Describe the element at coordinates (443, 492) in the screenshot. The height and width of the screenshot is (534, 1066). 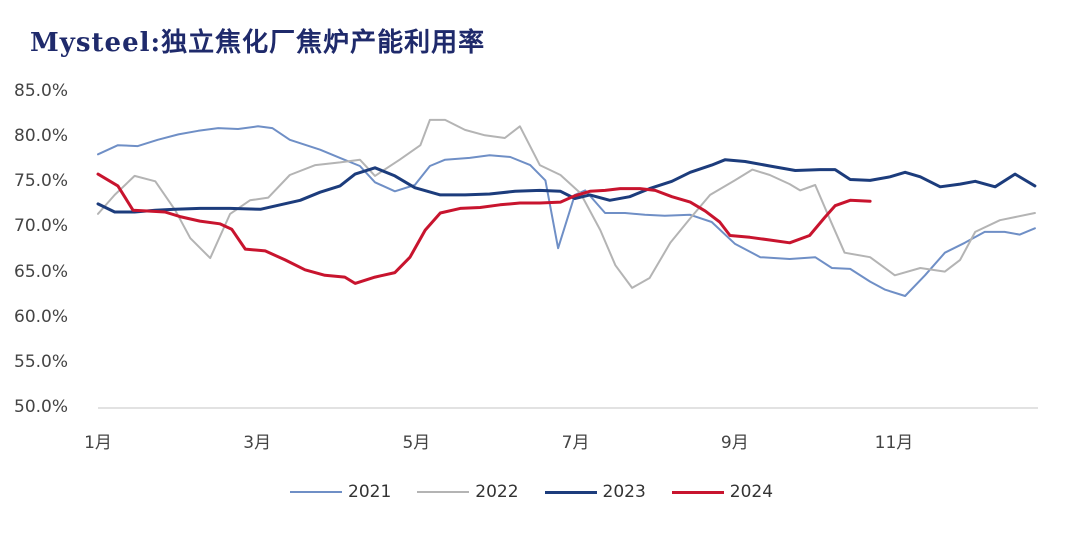
I see `legend-swatch-2022` at that location.